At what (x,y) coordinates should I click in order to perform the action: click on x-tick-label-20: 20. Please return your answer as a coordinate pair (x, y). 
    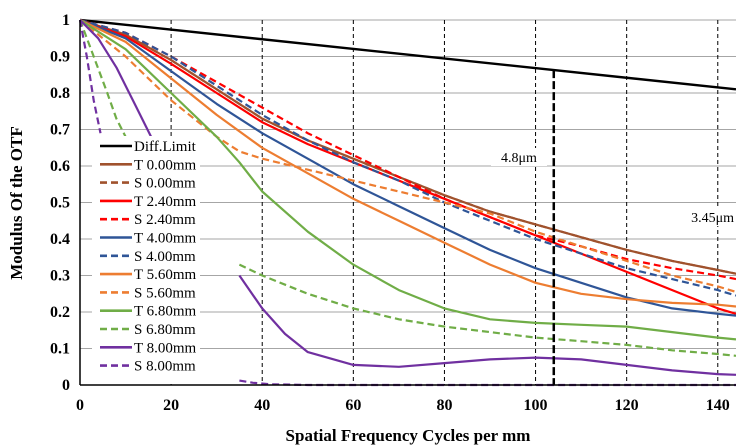
    Looking at the image, I should click on (171, 405).